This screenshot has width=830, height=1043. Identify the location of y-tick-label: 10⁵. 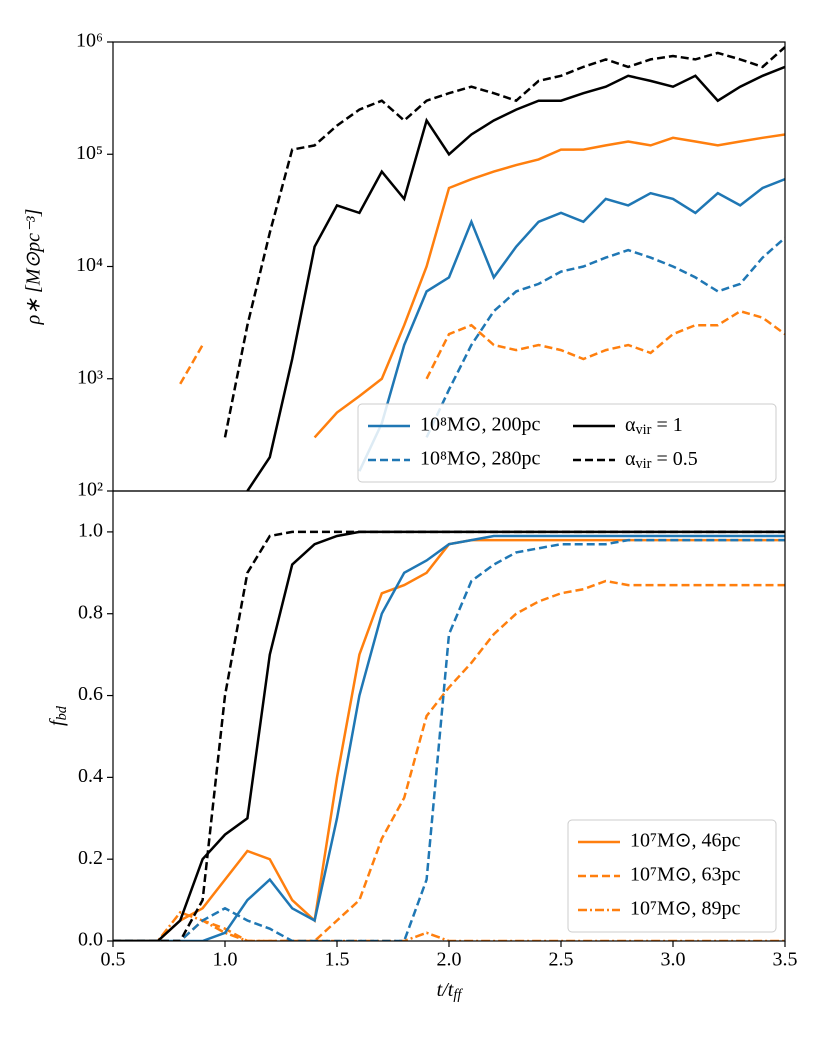
(89, 153).